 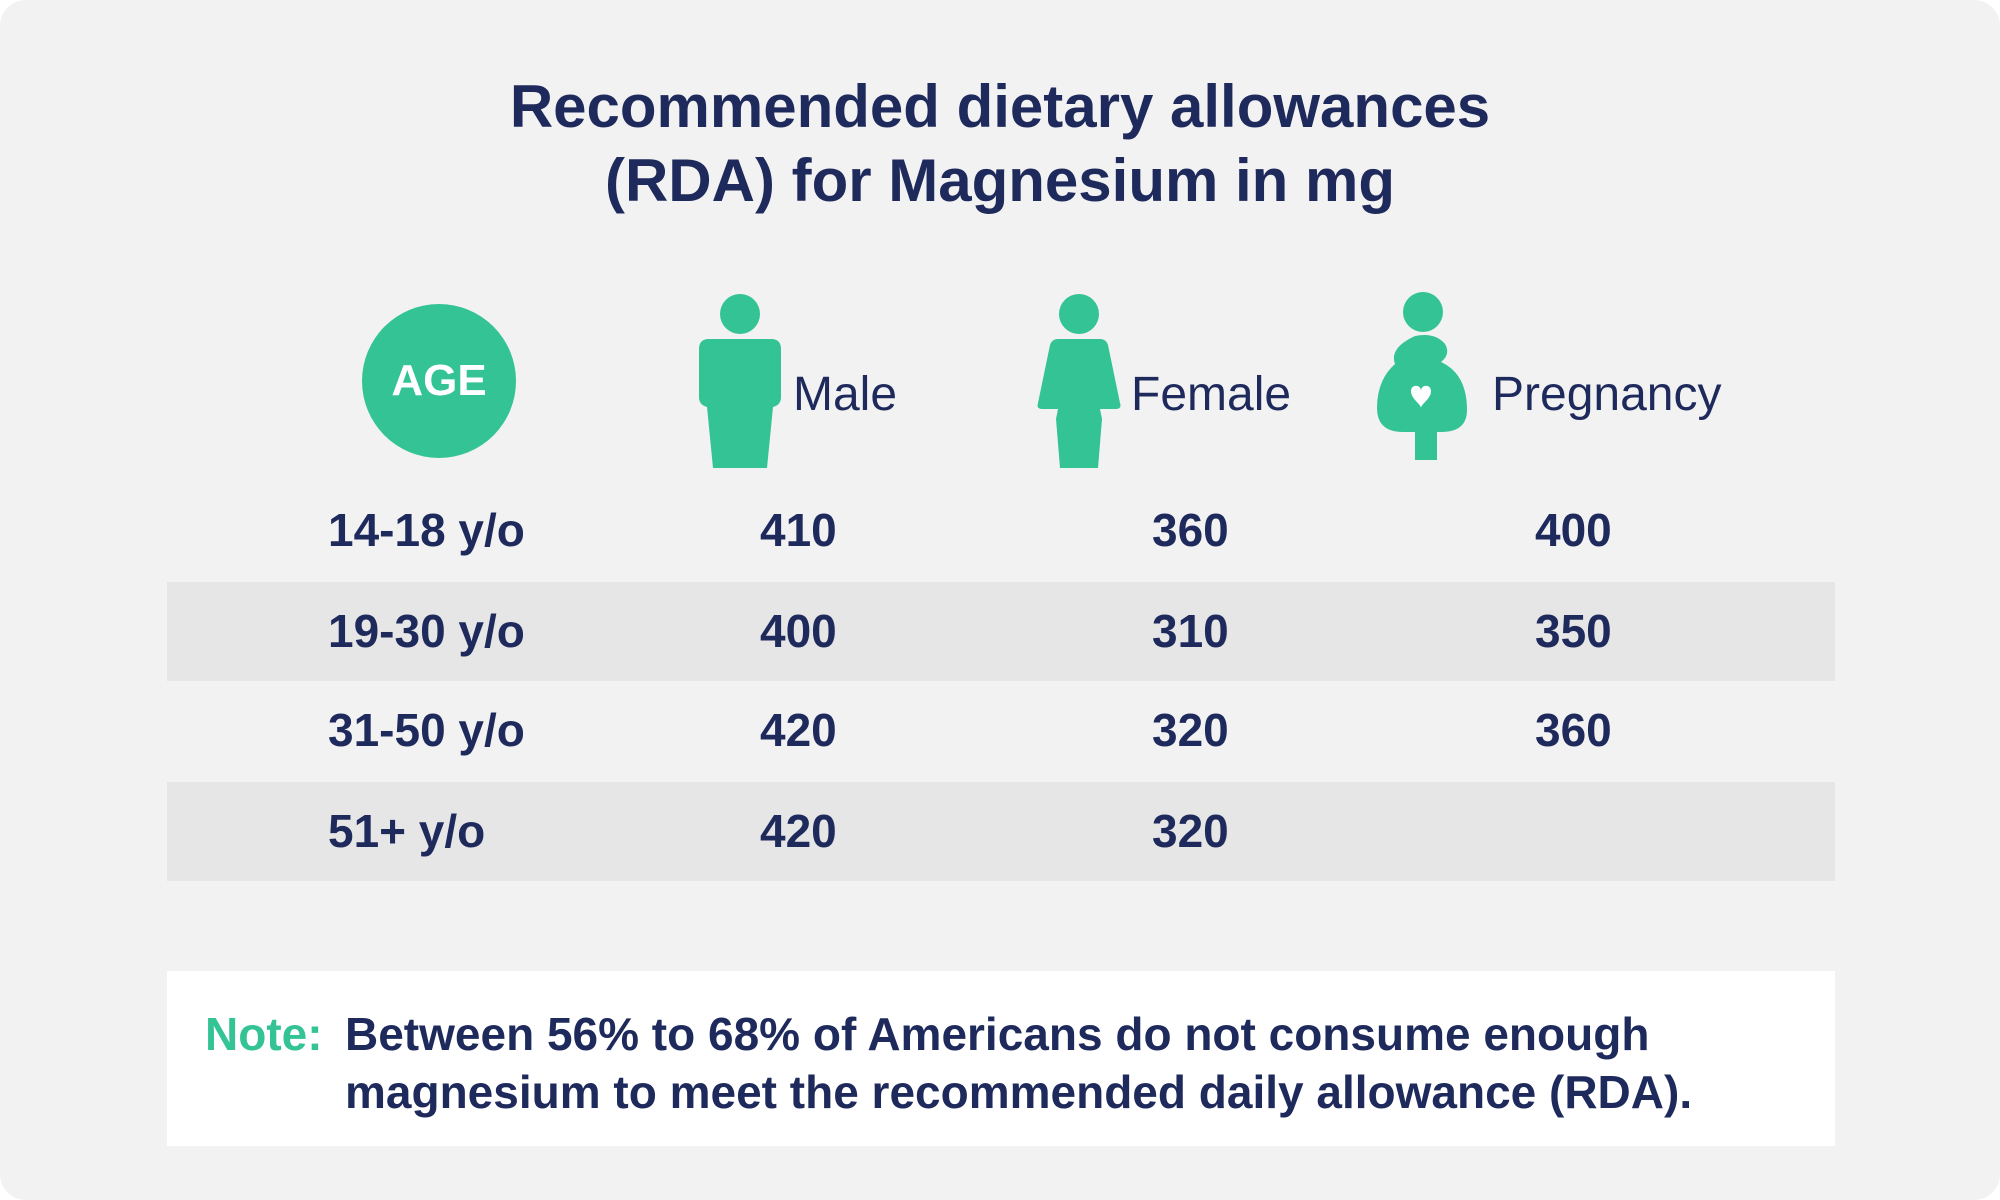 What do you see at coordinates (845, 394) in the screenshot?
I see `column-header-male: Male` at bounding box center [845, 394].